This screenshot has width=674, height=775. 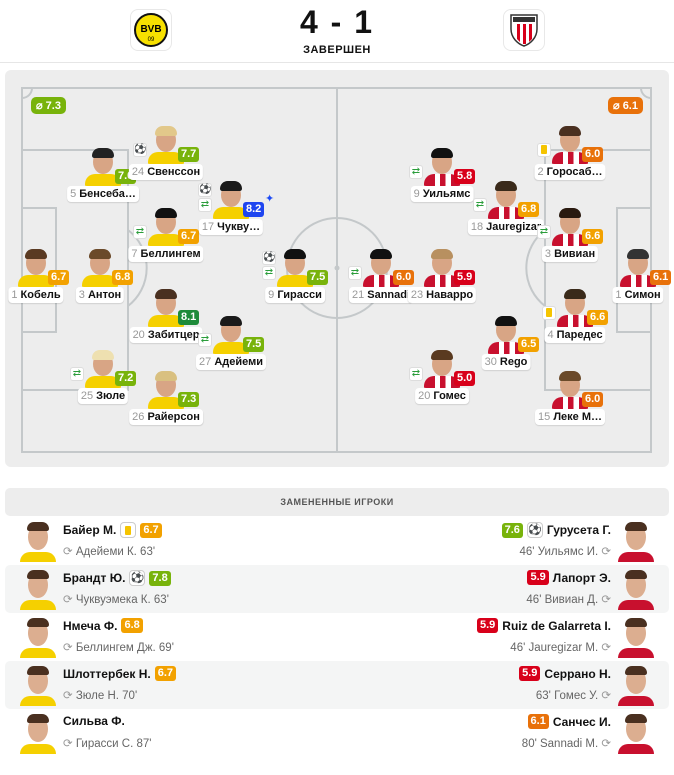 I want to click on away-team-logo, so click(x=524, y=30).